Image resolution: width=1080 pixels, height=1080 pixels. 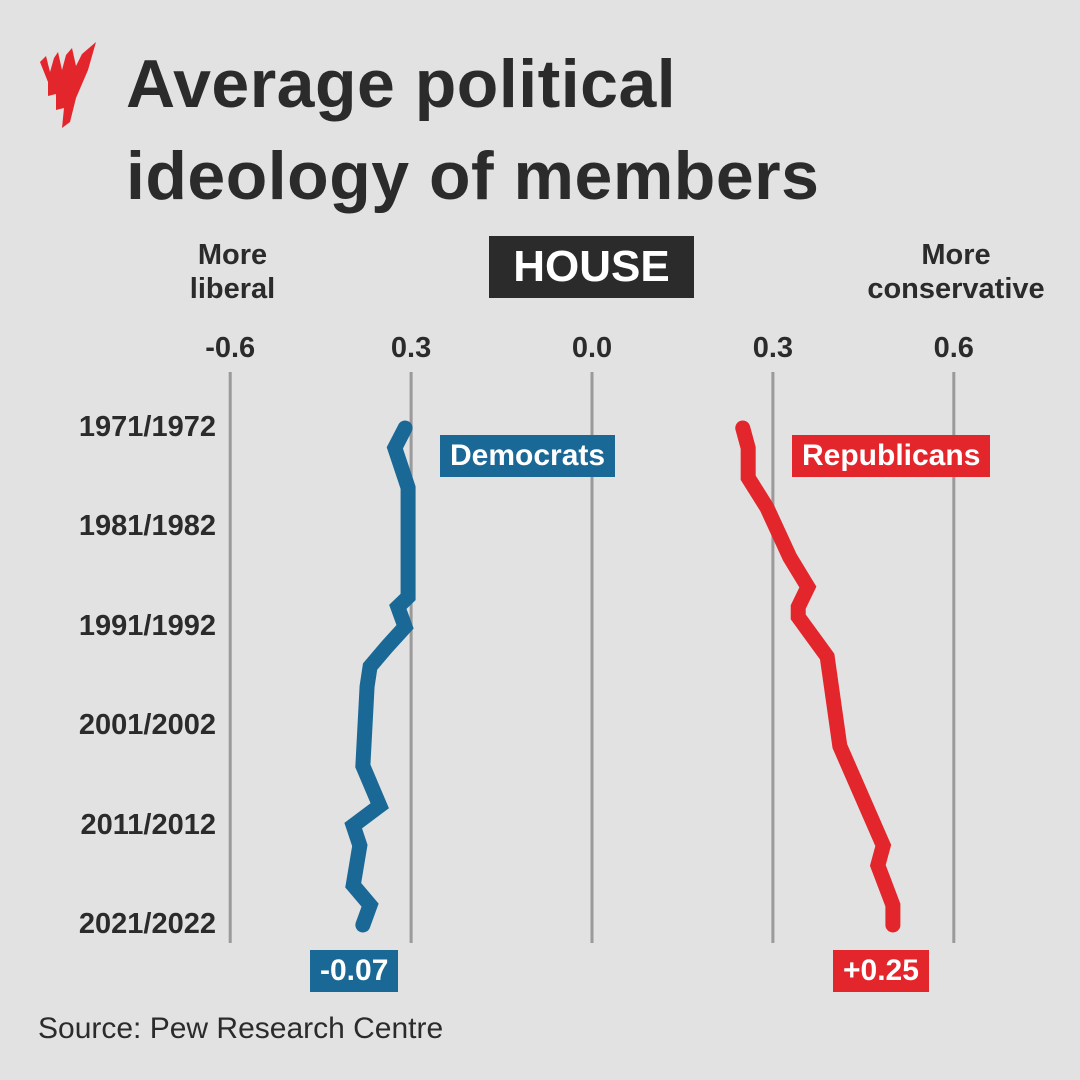 I want to click on more-liberal-label: More liberal, so click(x=232, y=272).